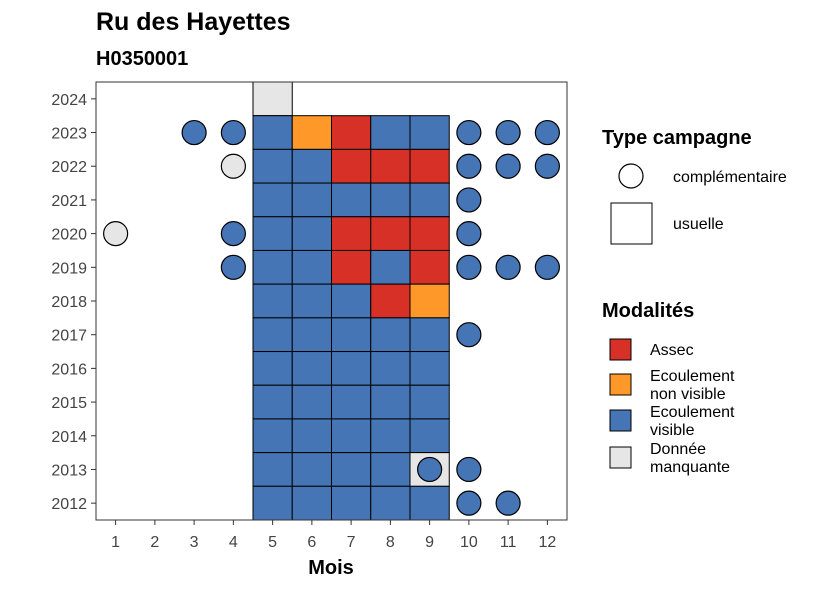  What do you see at coordinates (690, 467) in the screenshot?
I see `legend-donnee_manquante-label: manquante` at bounding box center [690, 467].